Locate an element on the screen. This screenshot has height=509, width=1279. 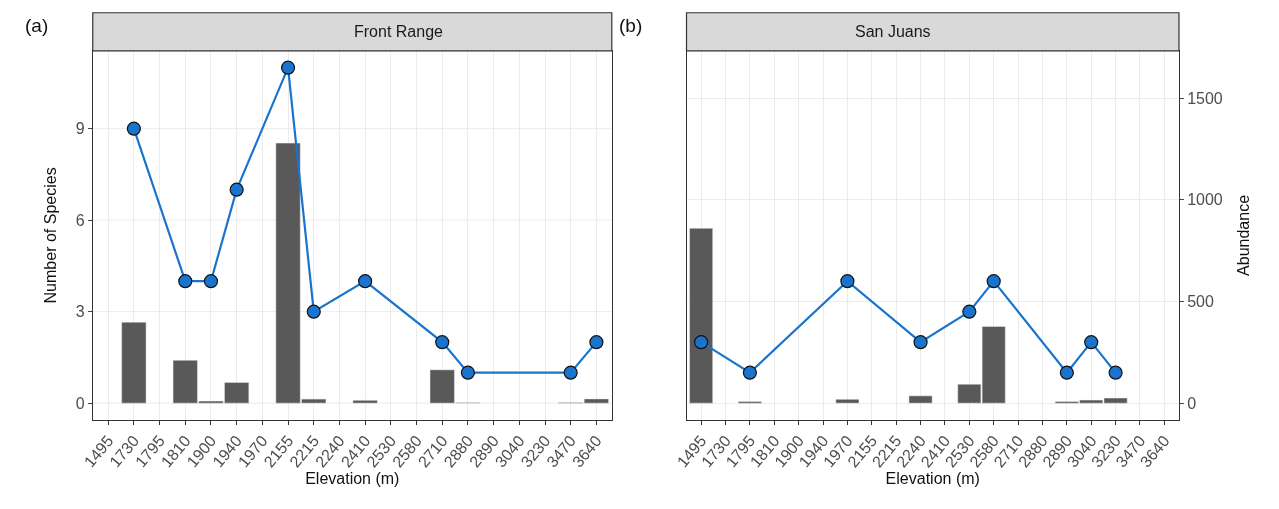
text: (b) is located at coordinates (631, 25).